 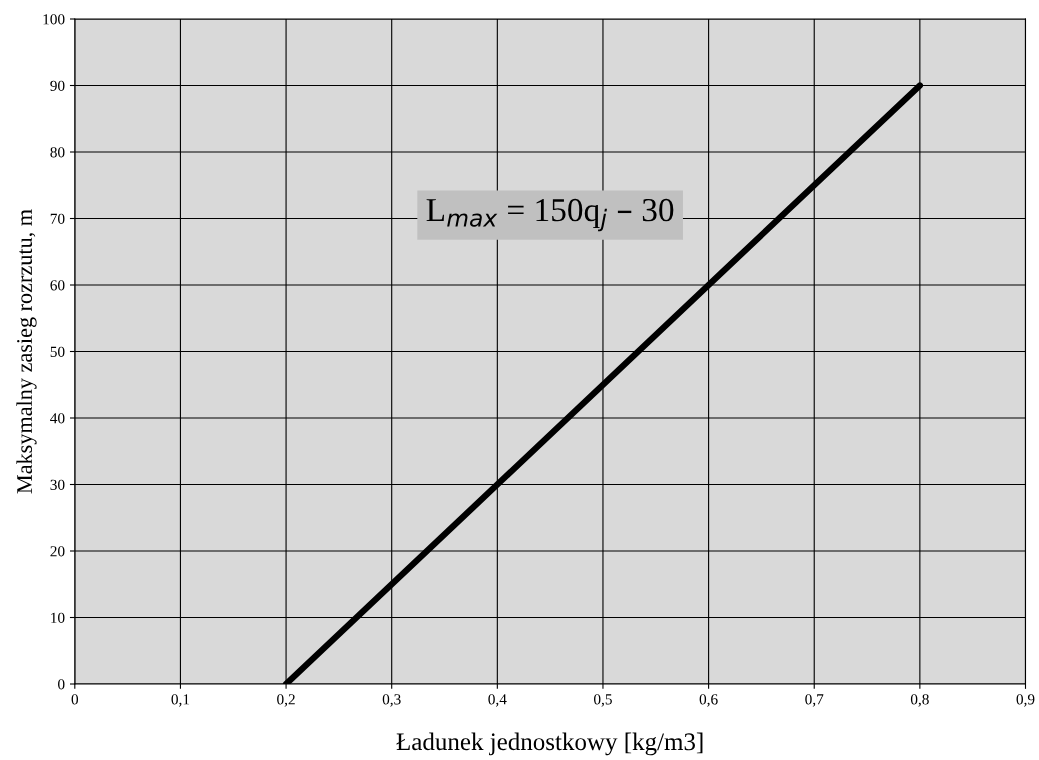 What do you see at coordinates (814, 700) in the screenshot?
I see `x-tick-label: 0,7` at bounding box center [814, 700].